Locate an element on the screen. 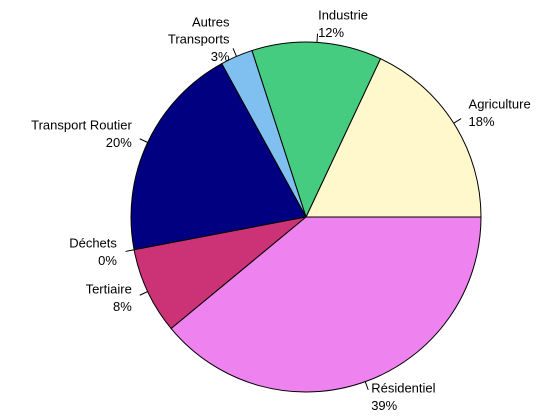  slice-label: Déchets is located at coordinates (93, 243).